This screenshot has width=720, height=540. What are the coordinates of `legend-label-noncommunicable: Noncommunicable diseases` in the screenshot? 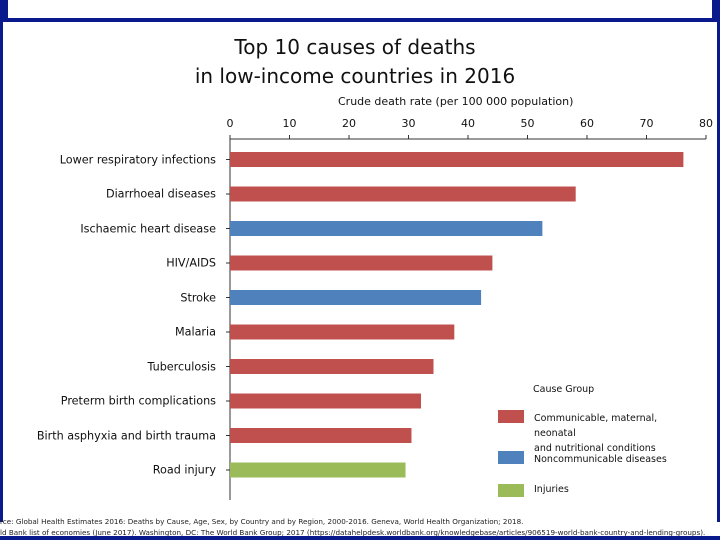 It's located at (600, 459).